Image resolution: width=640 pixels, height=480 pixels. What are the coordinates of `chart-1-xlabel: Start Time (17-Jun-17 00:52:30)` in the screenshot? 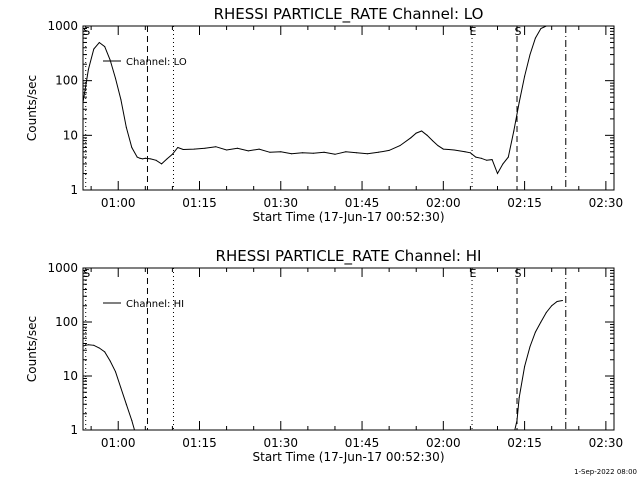 It's located at (349, 217).